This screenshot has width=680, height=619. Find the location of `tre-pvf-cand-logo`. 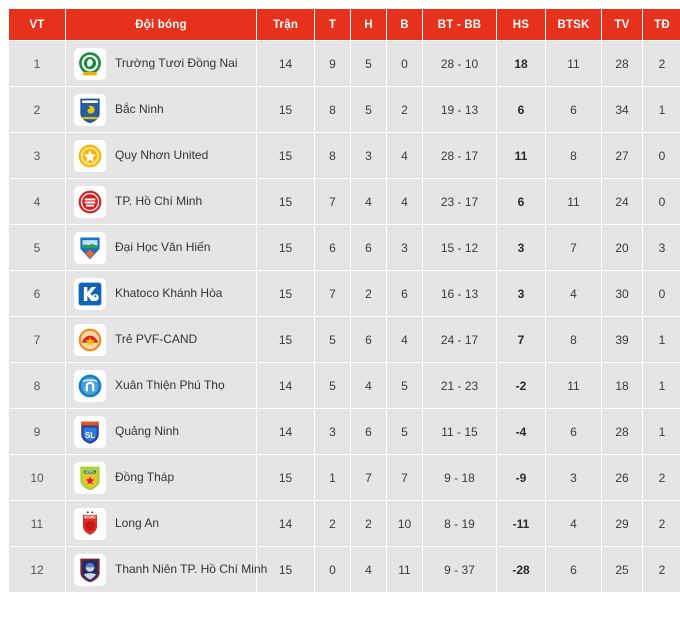

tre-pvf-cand-logo is located at coordinates (90, 339).